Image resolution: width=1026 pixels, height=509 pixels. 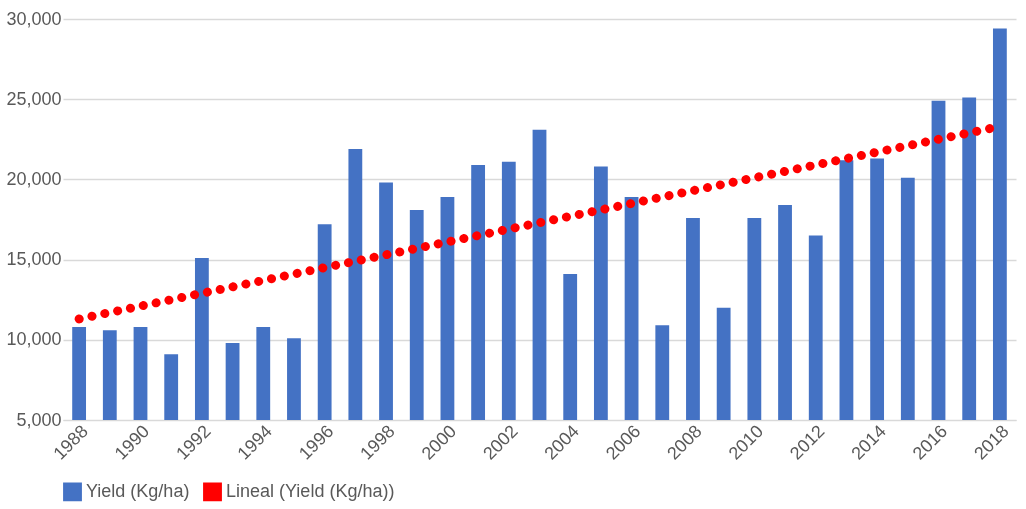 What do you see at coordinates (138, 490) in the screenshot?
I see `legend-label: Yield (Kg/ha)` at bounding box center [138, 490].